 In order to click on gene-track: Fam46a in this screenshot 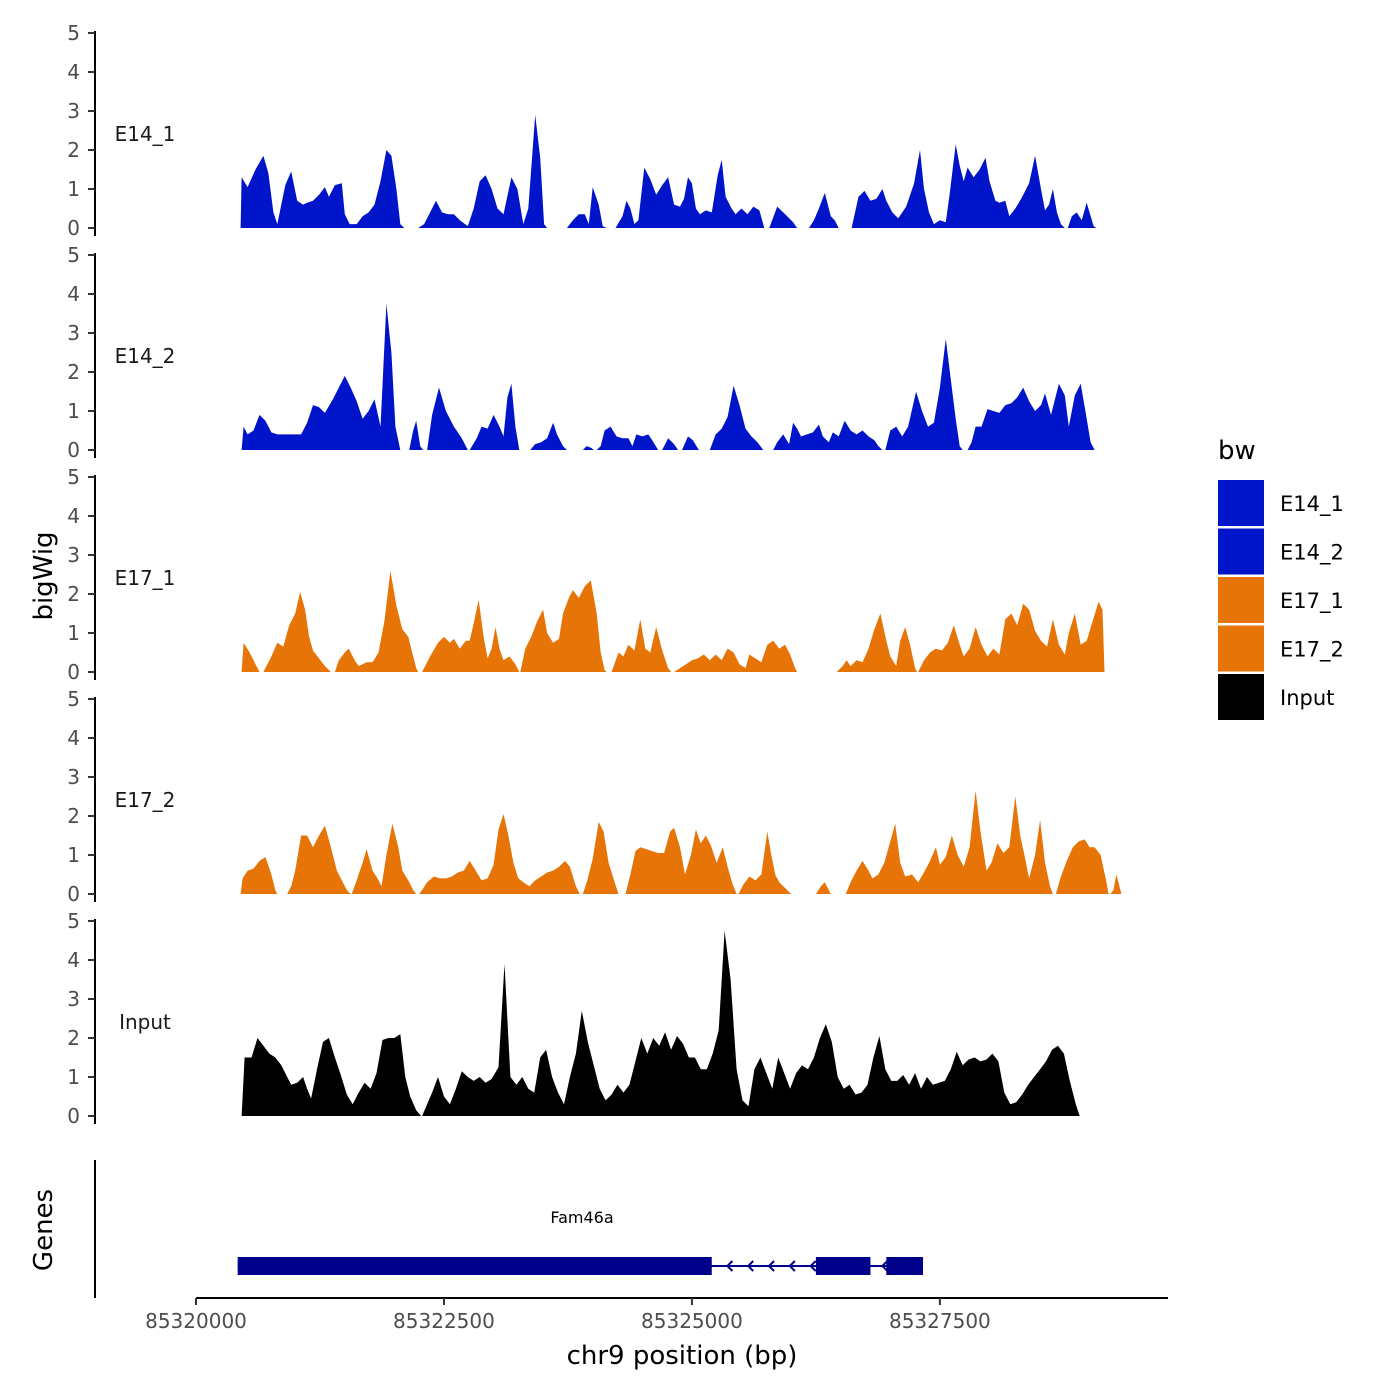, I will do `click(509, 1229)`.